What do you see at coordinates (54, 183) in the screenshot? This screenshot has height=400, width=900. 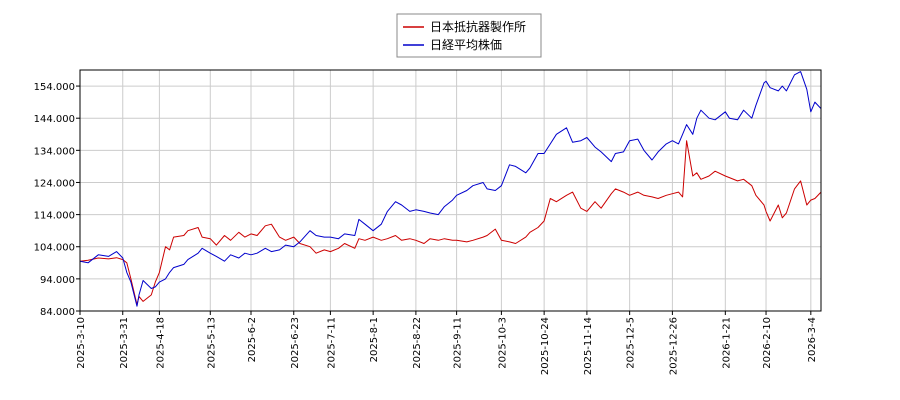 I see `y-tick-label: 124.000` at bounding box center [54, 183].